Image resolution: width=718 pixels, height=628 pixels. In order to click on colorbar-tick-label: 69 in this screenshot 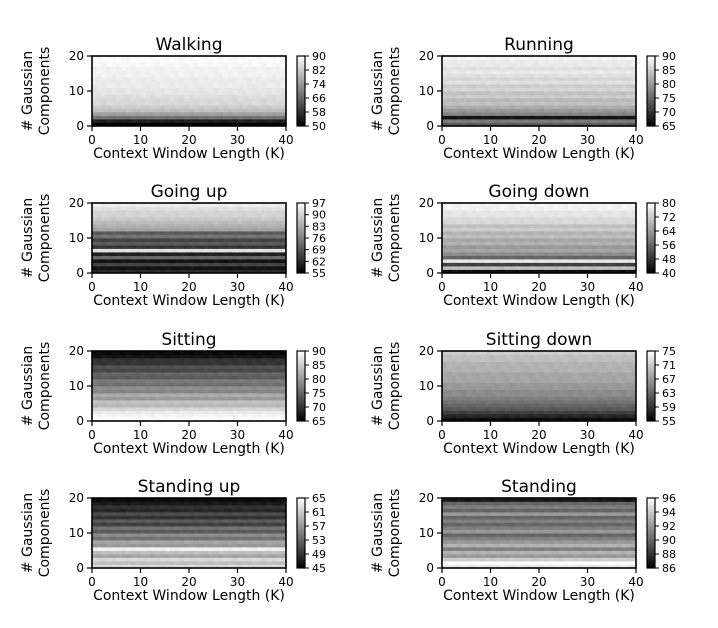, I will do `click(319, 250)`.